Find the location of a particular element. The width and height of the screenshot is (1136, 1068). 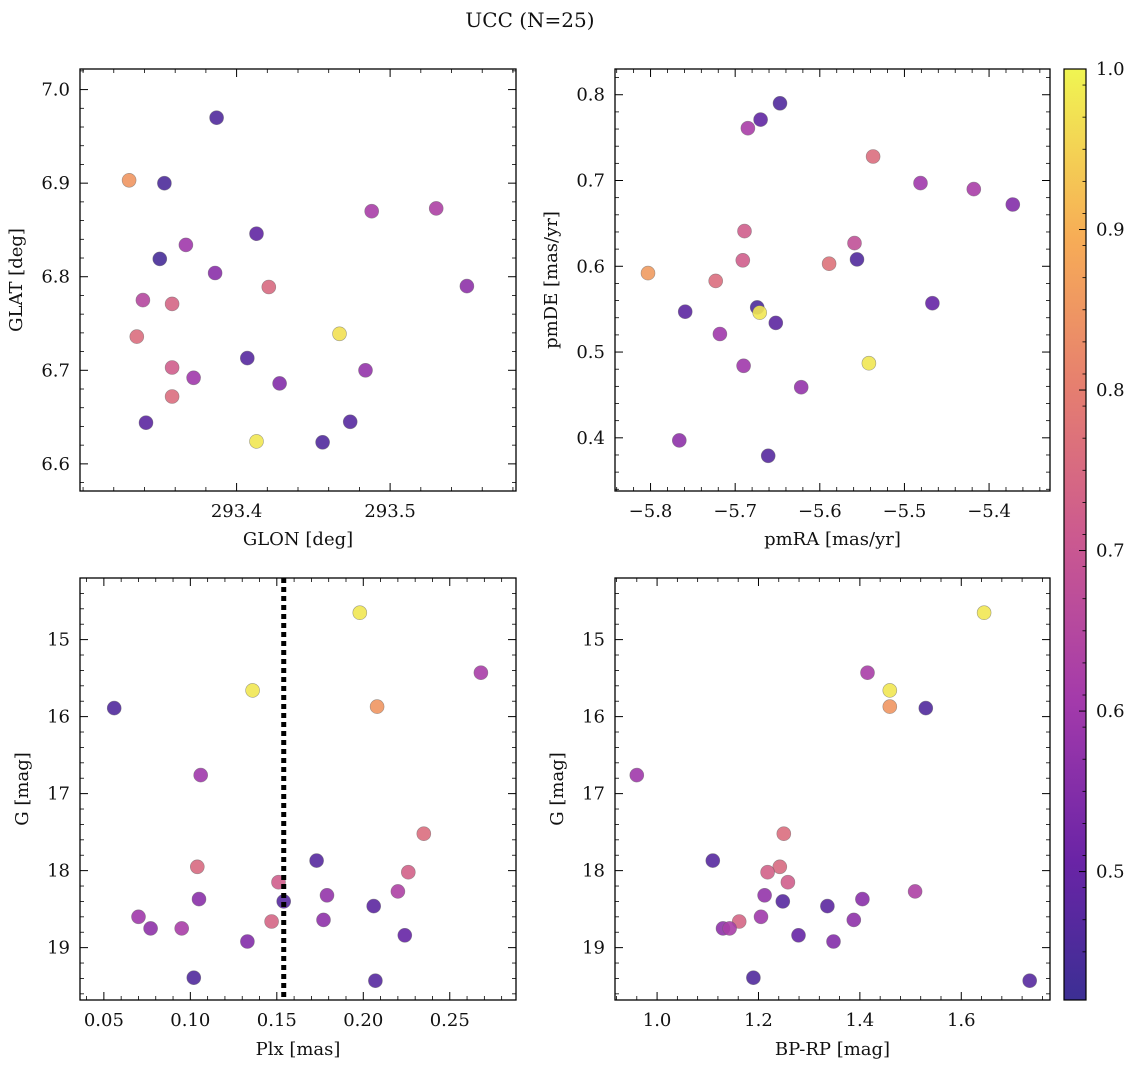

y-tick-label: 18 is located at coordinates (58, 871).